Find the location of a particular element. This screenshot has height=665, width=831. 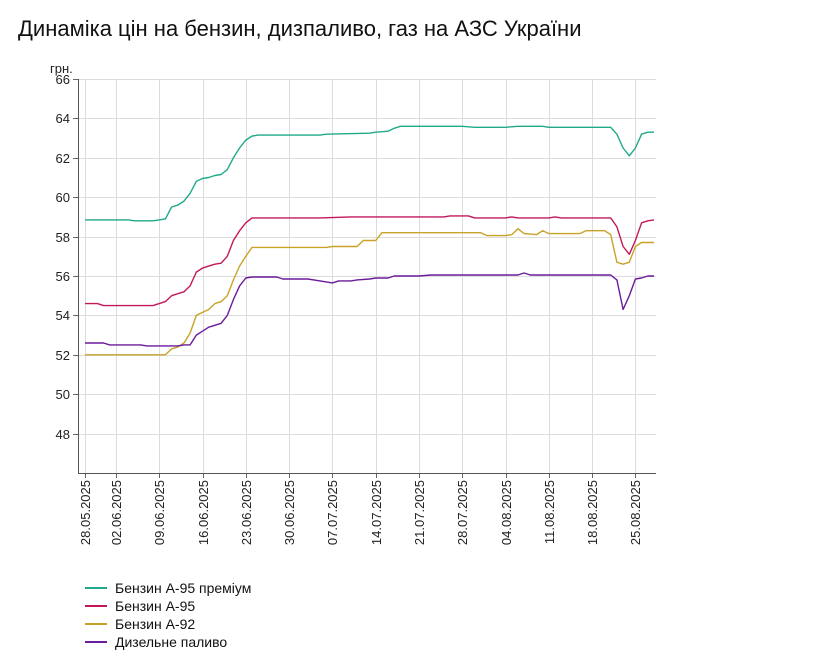

x-tick-label: 28.07.2025 is located at coordinates (462, 512).